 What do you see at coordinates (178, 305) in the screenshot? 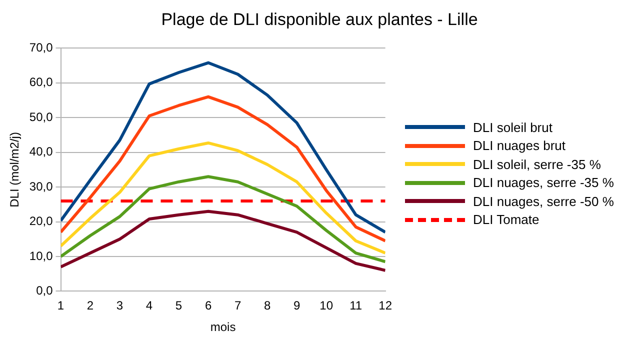
I see `x-tick-label: 5` at bounding box center [178, 305].